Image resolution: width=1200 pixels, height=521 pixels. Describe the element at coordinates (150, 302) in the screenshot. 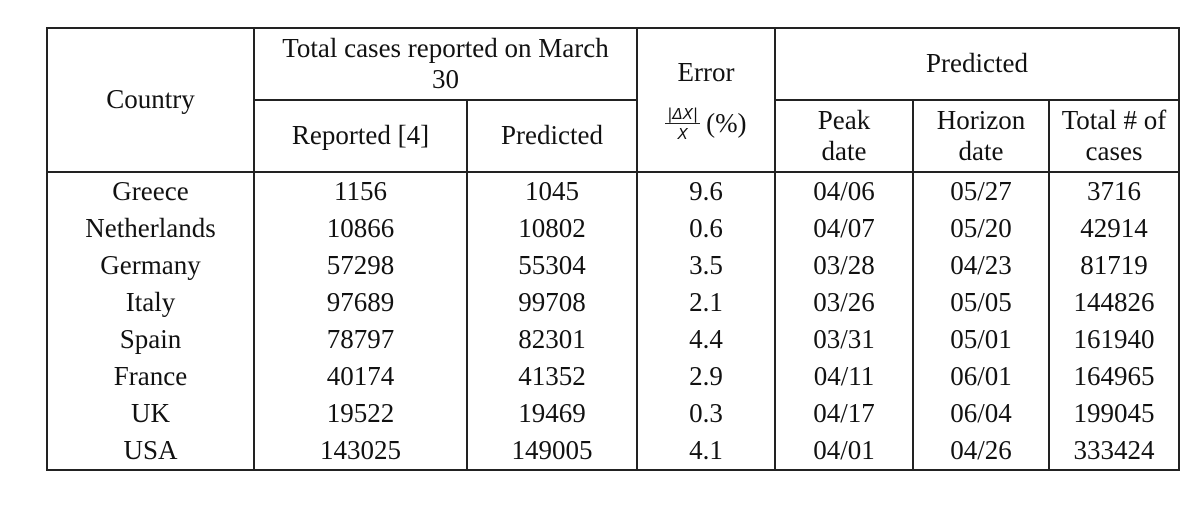

I see `cell-country: Italy` at that location.